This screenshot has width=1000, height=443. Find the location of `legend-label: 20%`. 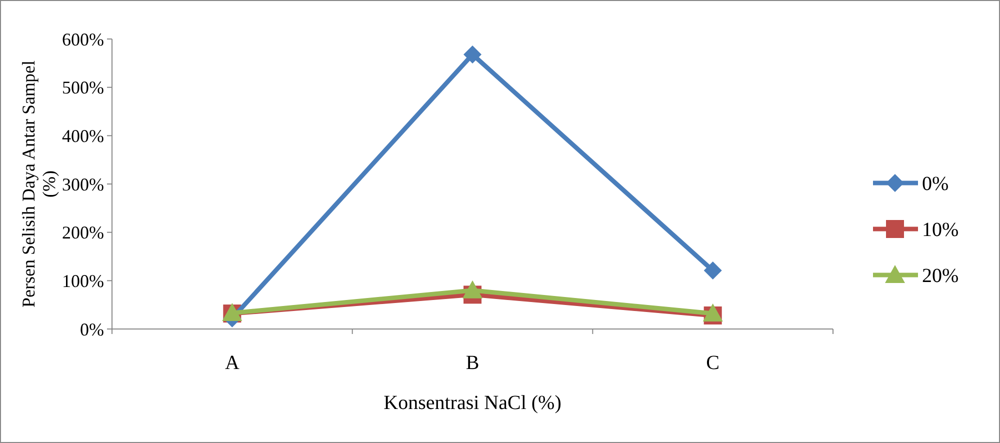

legend-label: 20% is located at coordinates (940, 276).